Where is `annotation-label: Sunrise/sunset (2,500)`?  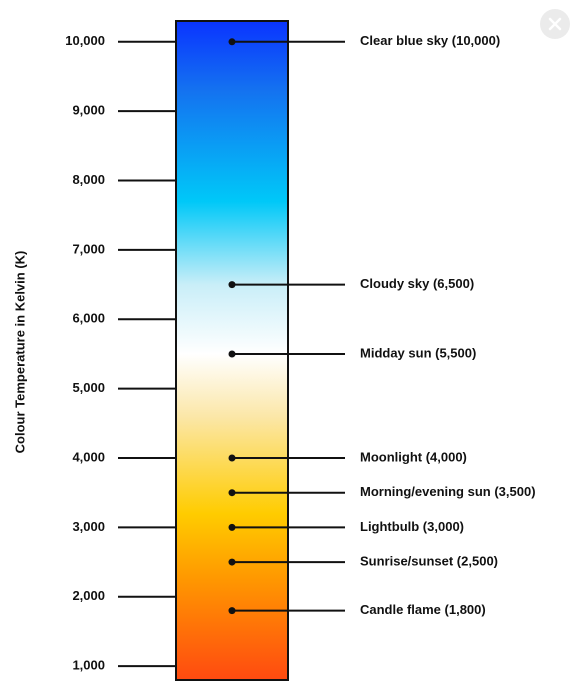
annotation-label: Sunrise/sunset (2,500) is located at coordinates (429, 561).